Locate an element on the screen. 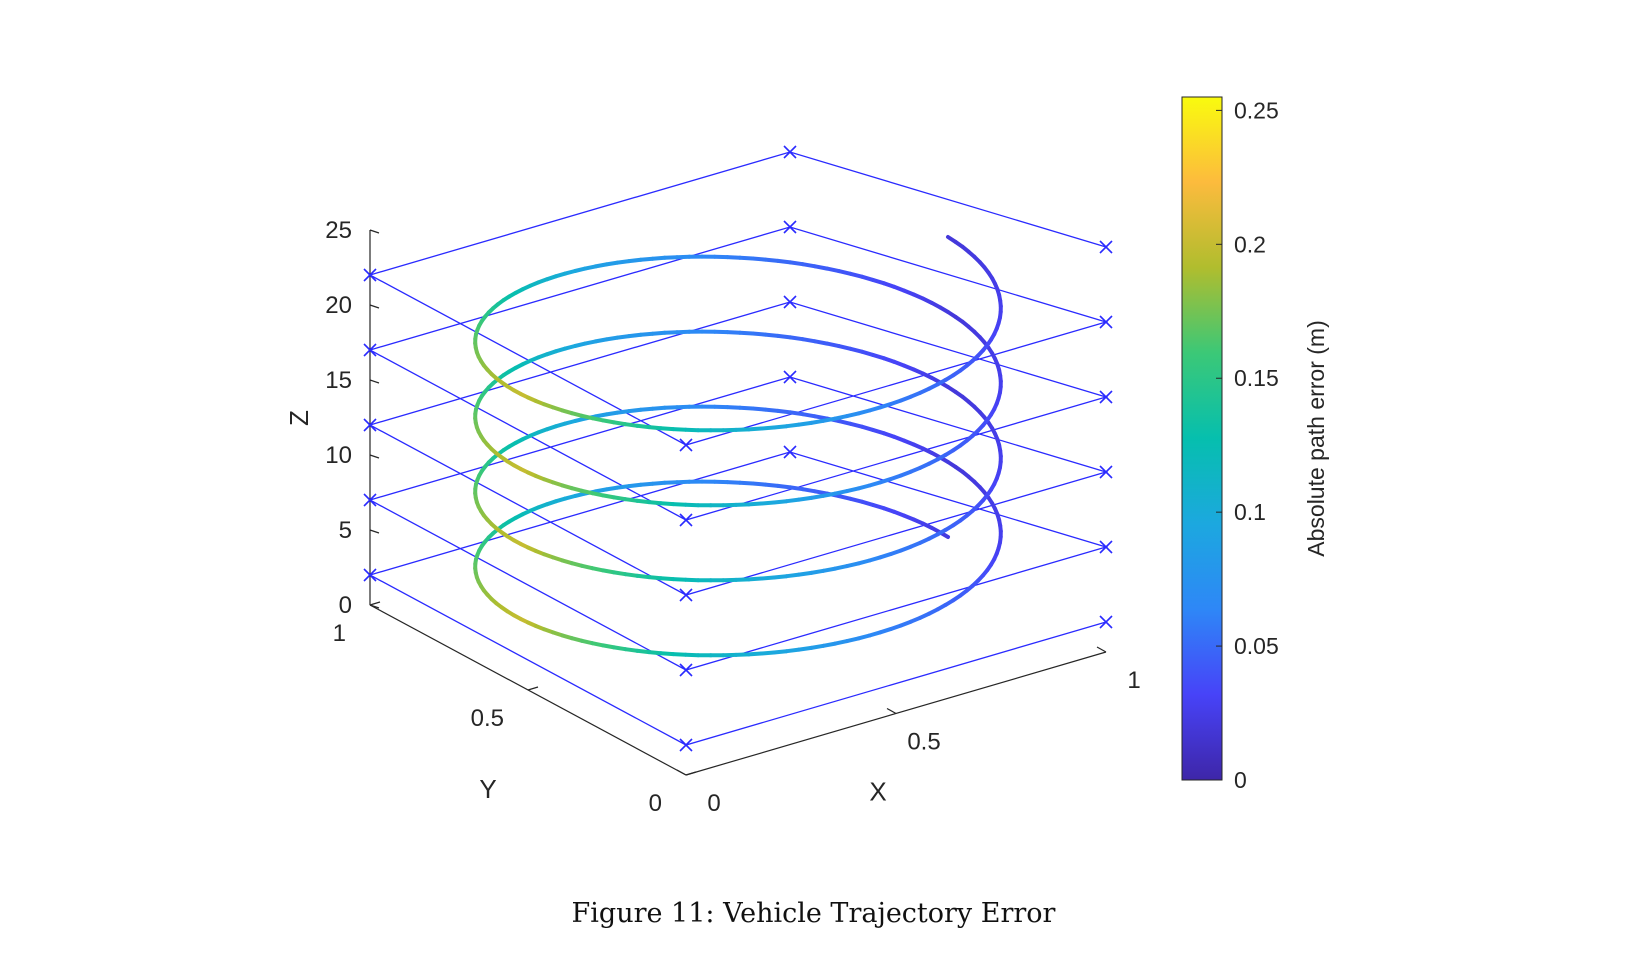 The image size is (1627, 959). z-tick-label: 5 is located at coordinates (345, 530).